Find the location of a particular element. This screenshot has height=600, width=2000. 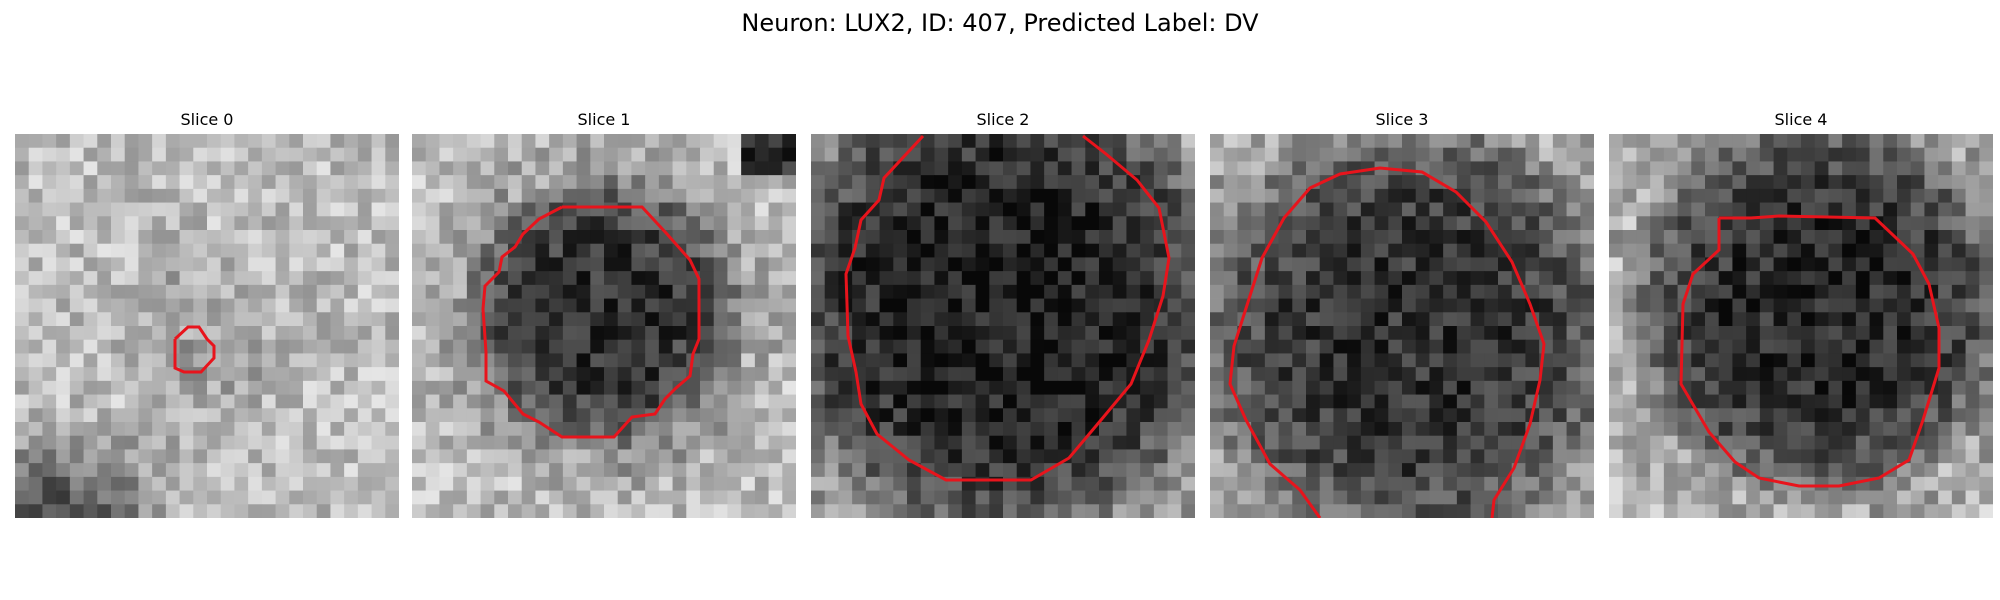

slice-title-4: Slice 4 is located at coordinates (1801, 119).